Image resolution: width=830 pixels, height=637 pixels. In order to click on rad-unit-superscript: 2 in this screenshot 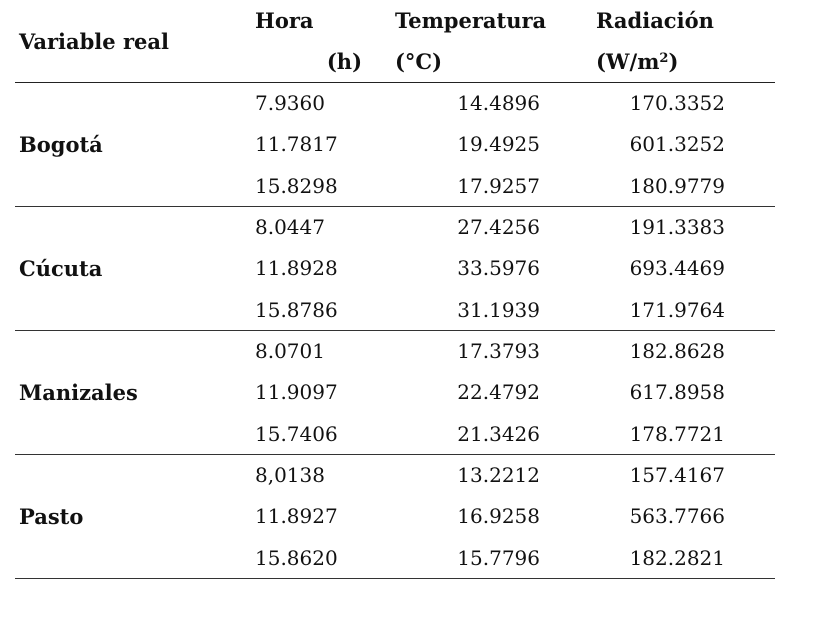, I will do `click(664, 58)`.